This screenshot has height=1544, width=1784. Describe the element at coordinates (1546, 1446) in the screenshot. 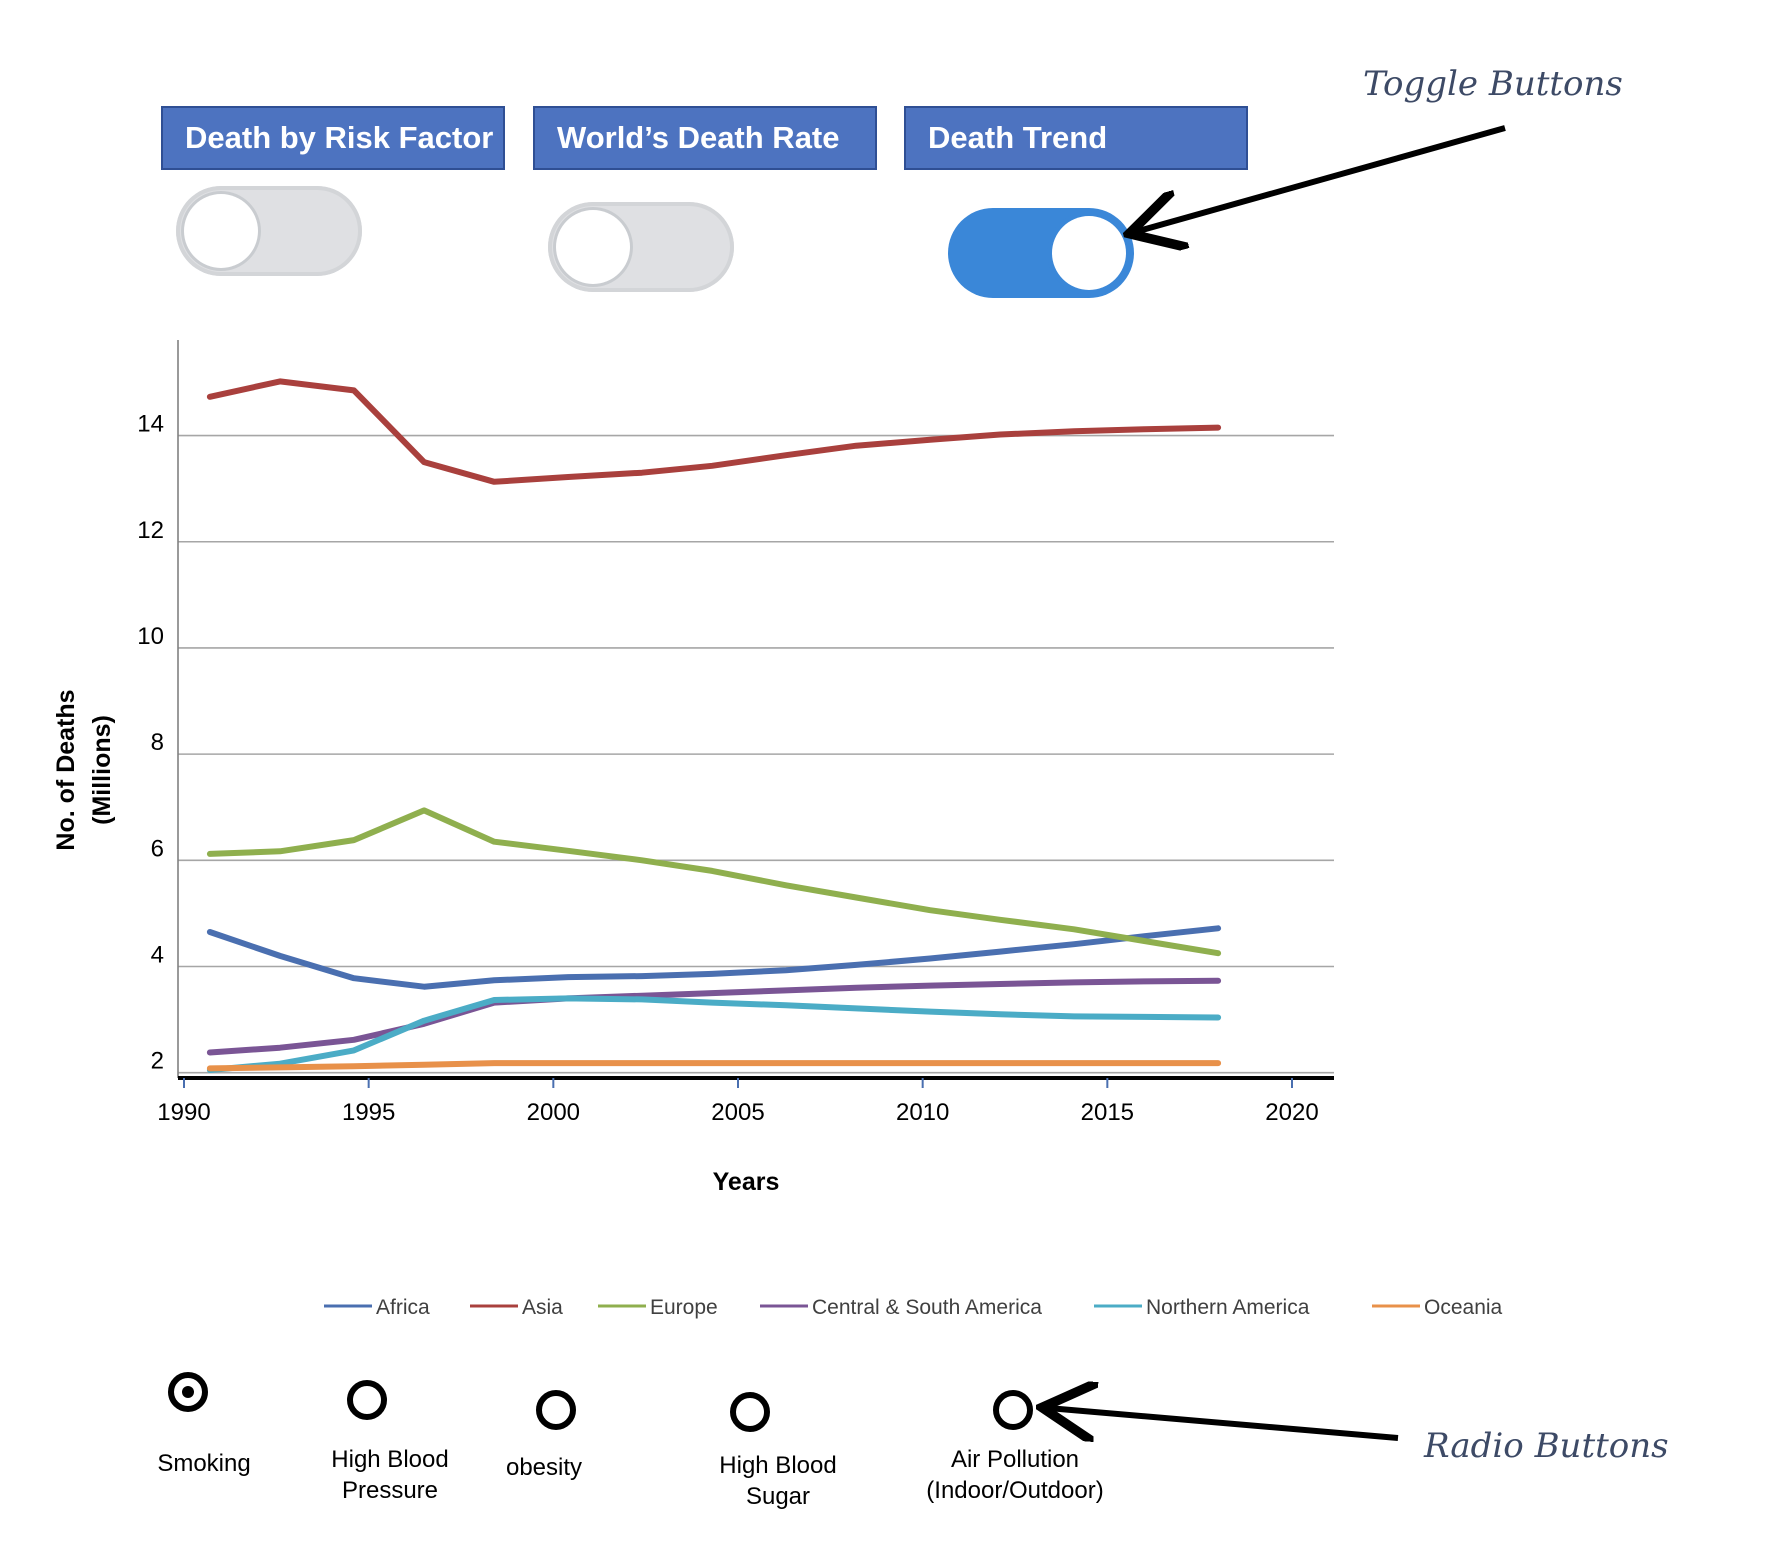

I see `radio-buttons-callout: Radio Buttons` at that location.